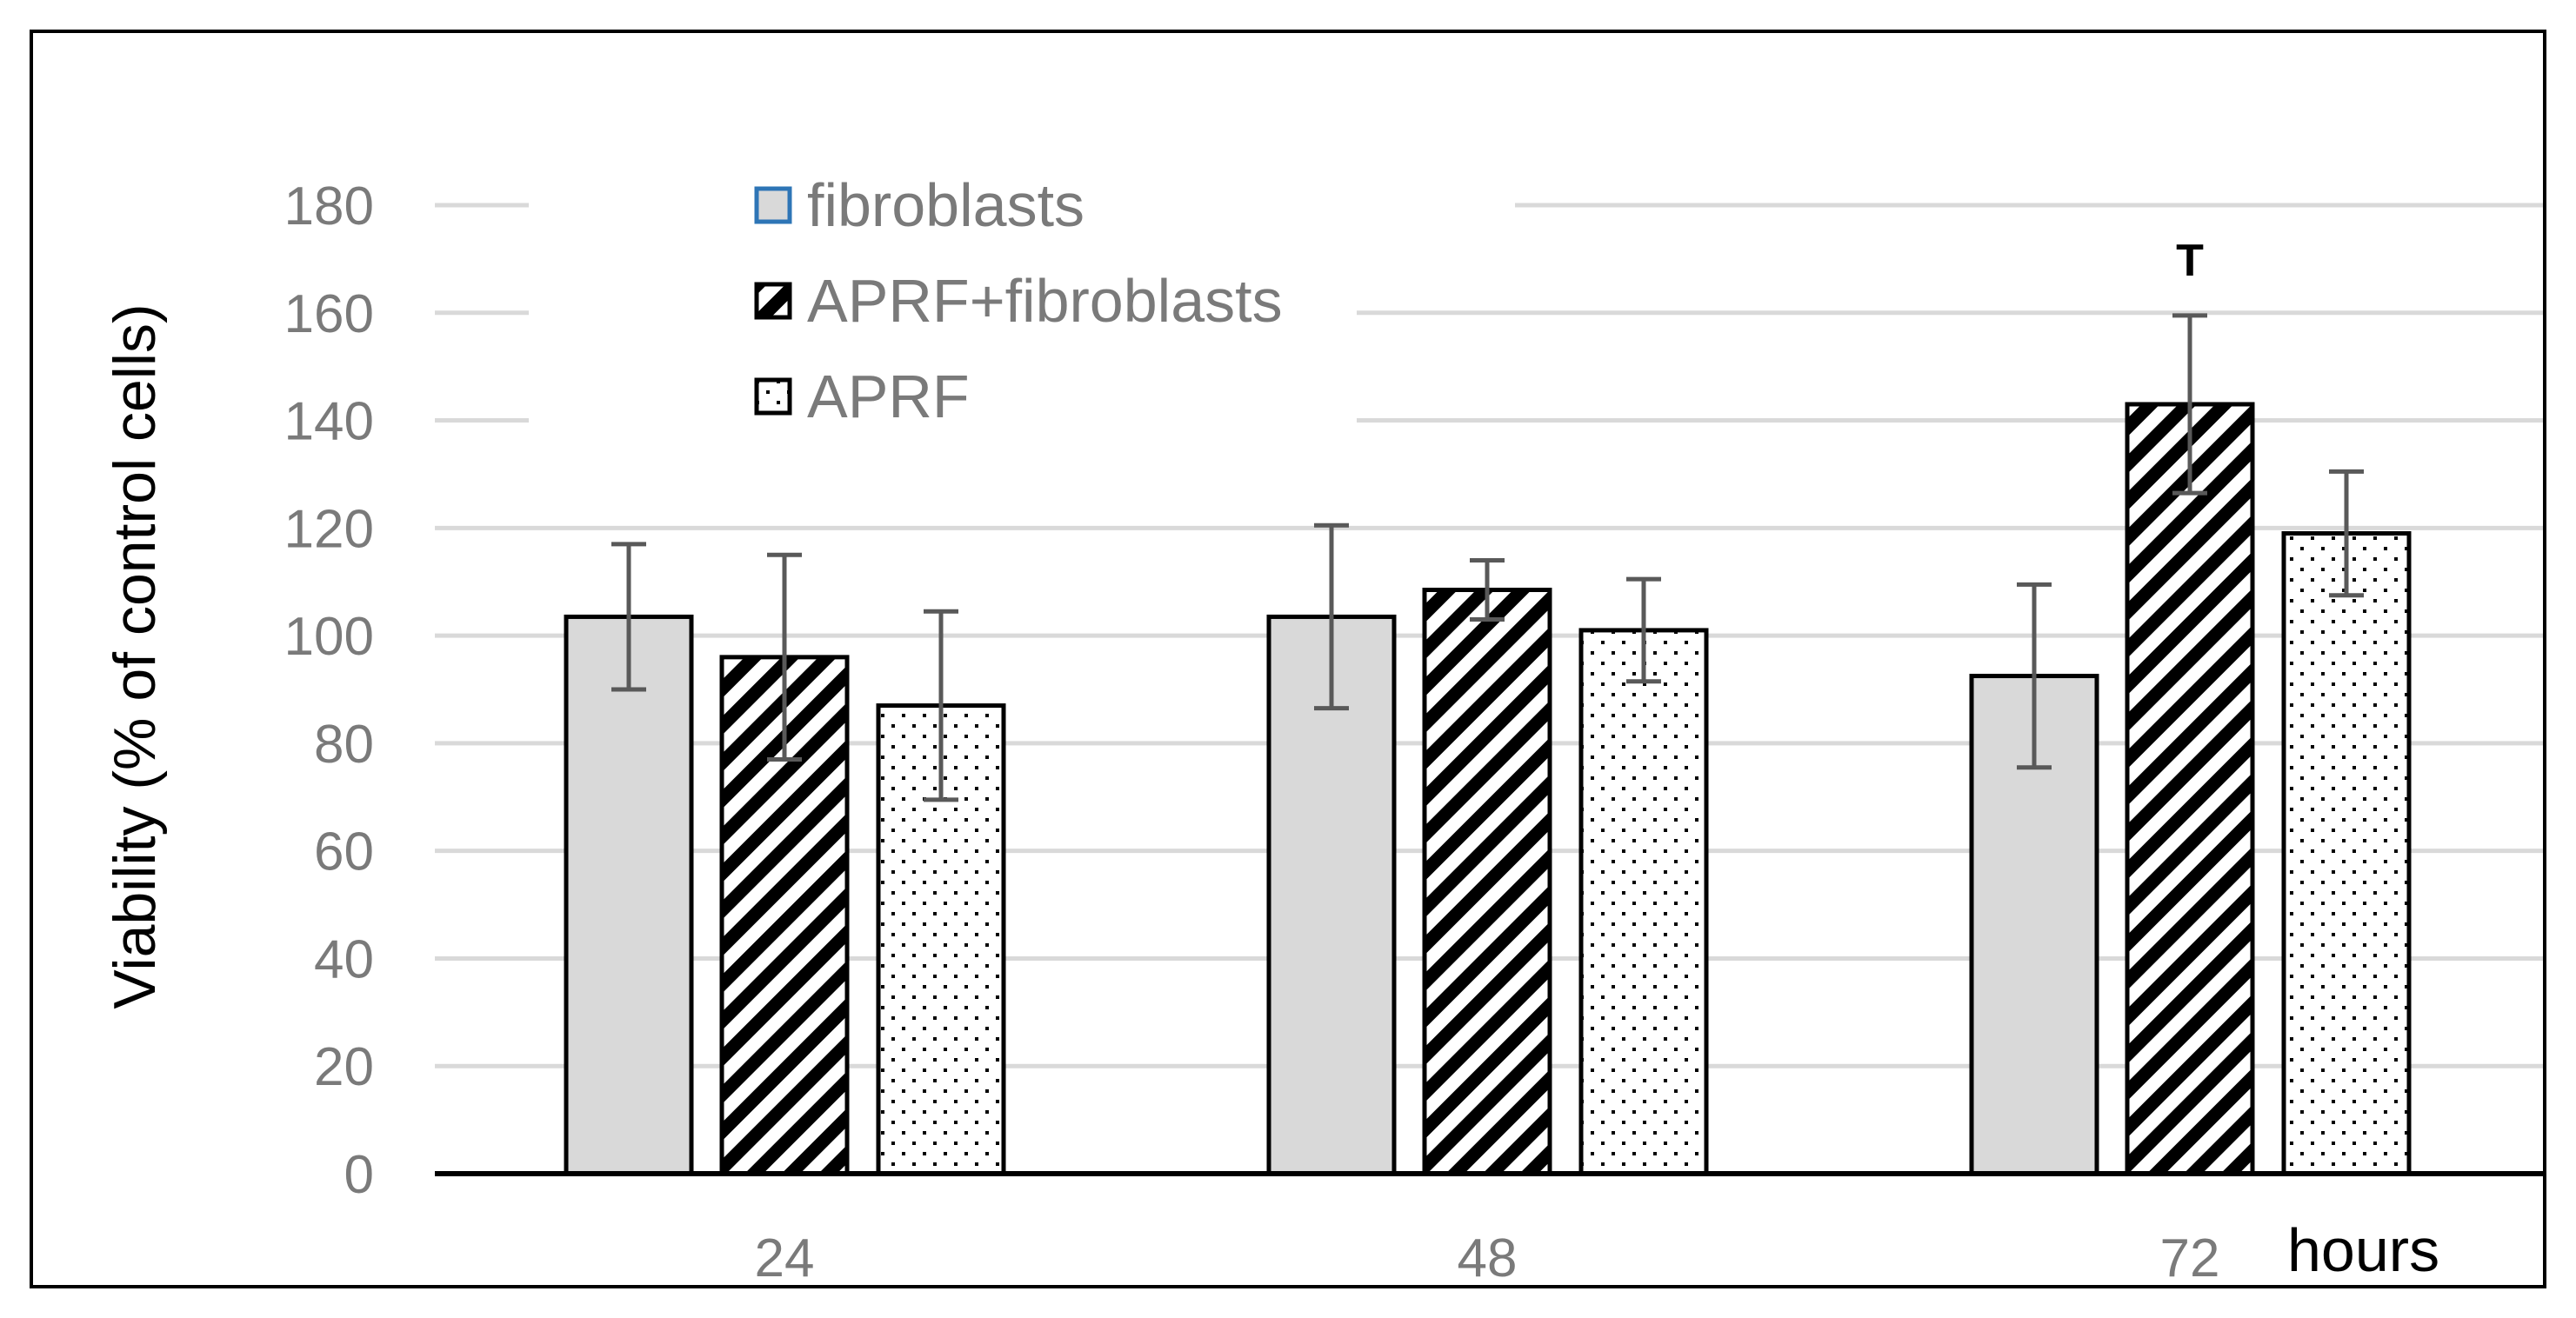 This screenshot has width=2576, height=1318. What do you see at coordinates (1045, 301) in the screenshot?
I see `legend-label: APRF+fibroblasts` at bounding box center [1045, 301].